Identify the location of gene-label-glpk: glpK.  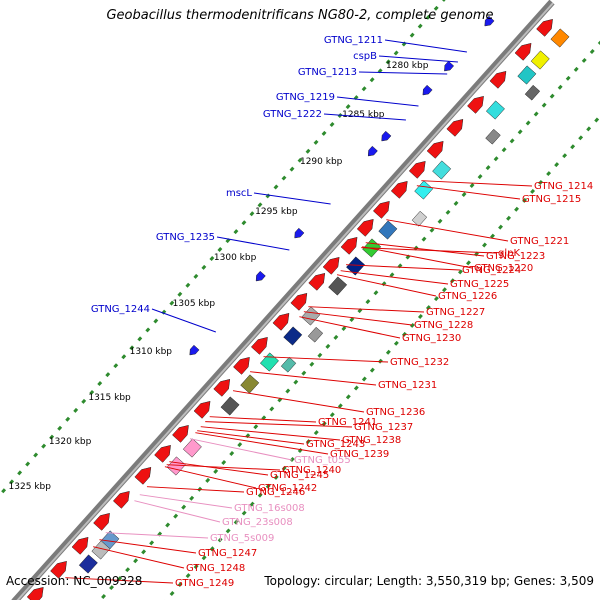
(509, 253).